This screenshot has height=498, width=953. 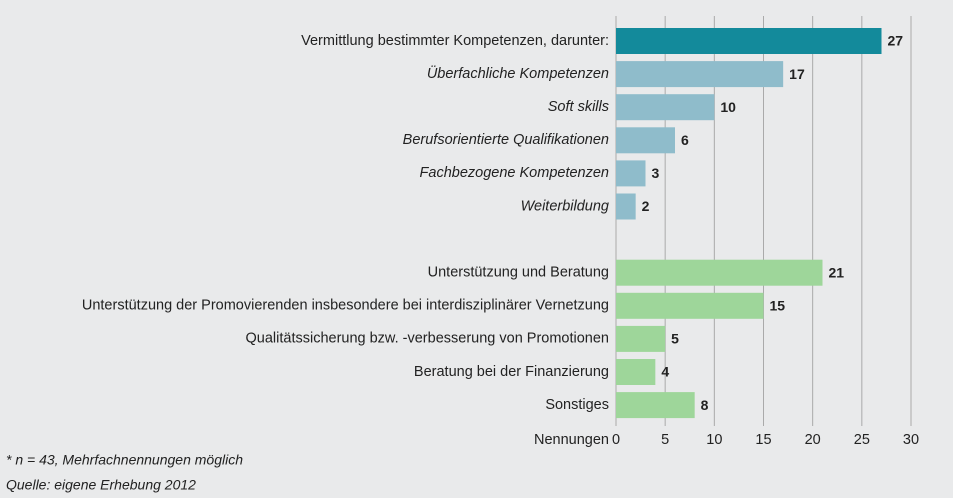 I want to click on category-label: Soft skills, so click(x=578, y=107).